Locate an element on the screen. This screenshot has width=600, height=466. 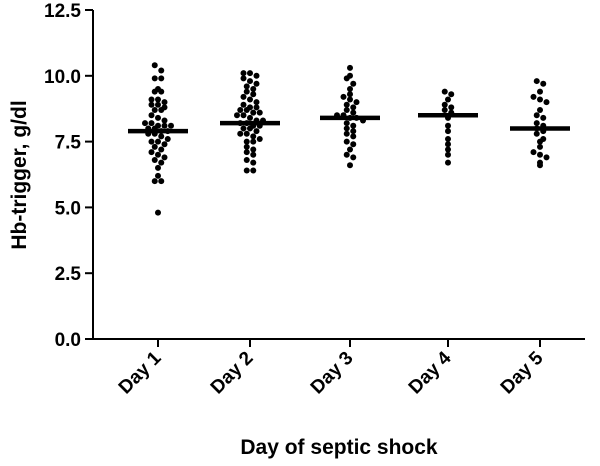
y-tick-label: 10.0 is located at coordinates (62, 77).